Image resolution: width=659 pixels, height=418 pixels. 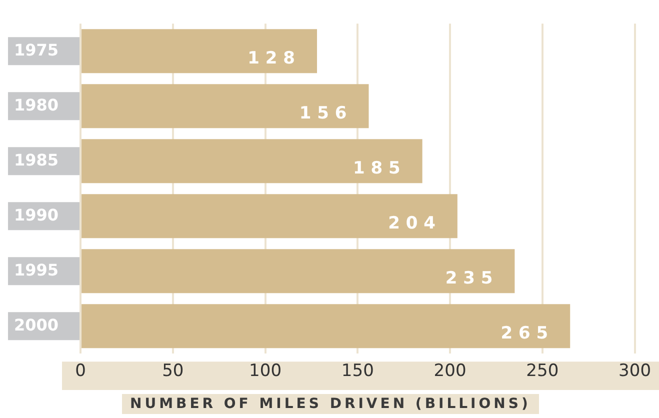 What do you see at coordinates (412, 224) in the screenshot?
I see `data-label: 2 0 4` at bounding box center [412, 224].